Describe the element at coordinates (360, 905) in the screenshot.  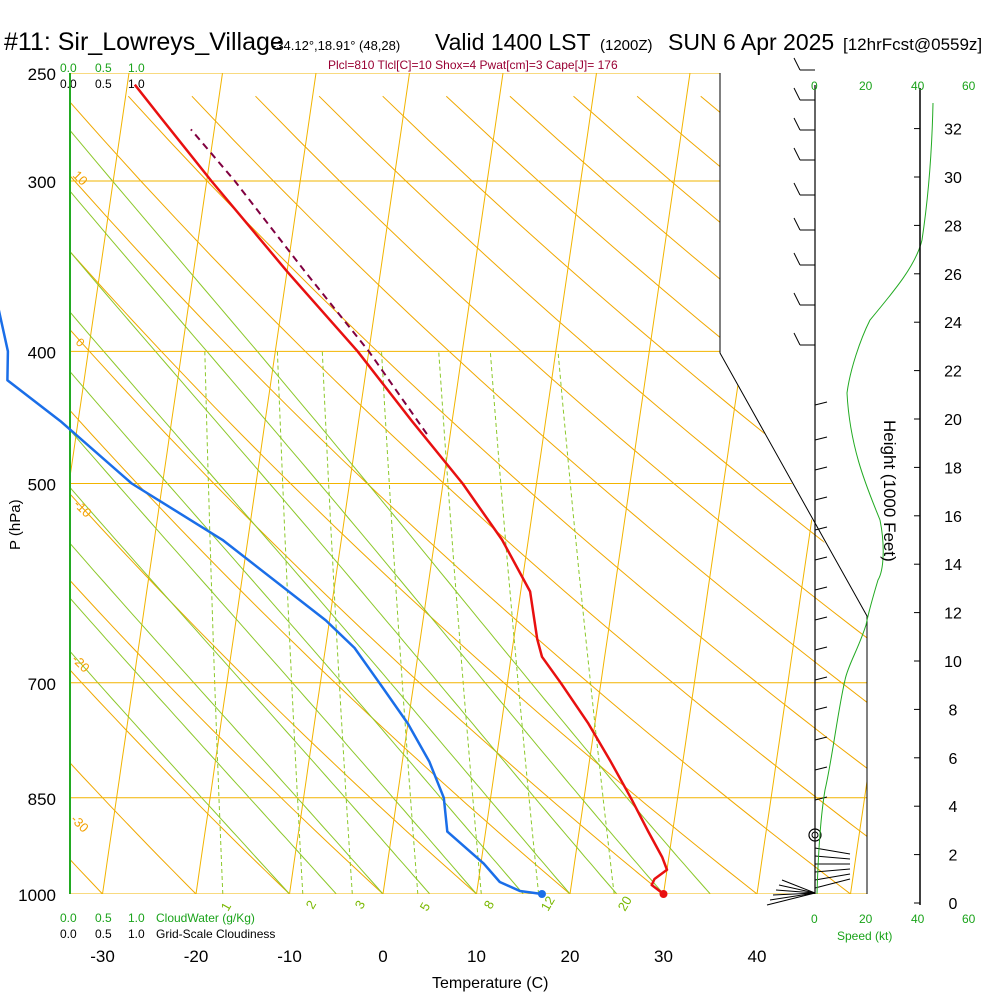
I see `mixing-ratio-label: 3` at that location.